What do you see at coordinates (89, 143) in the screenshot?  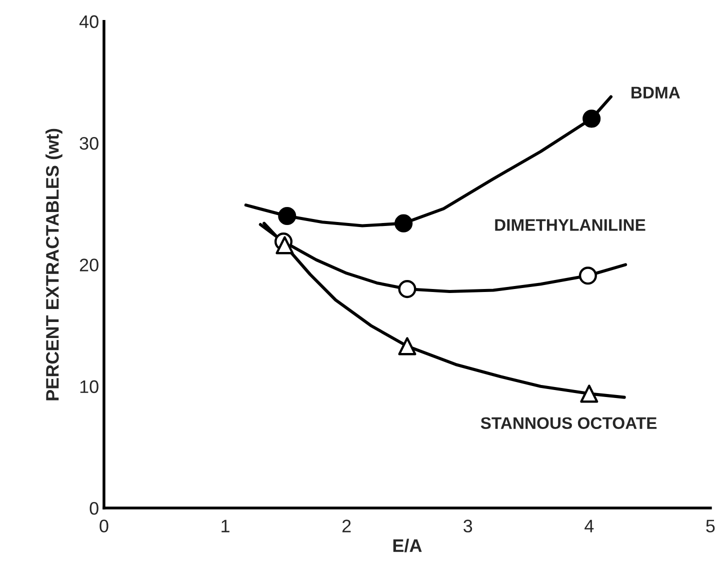 I see `y-tick-label: 30` at bounding box center [89, 143].